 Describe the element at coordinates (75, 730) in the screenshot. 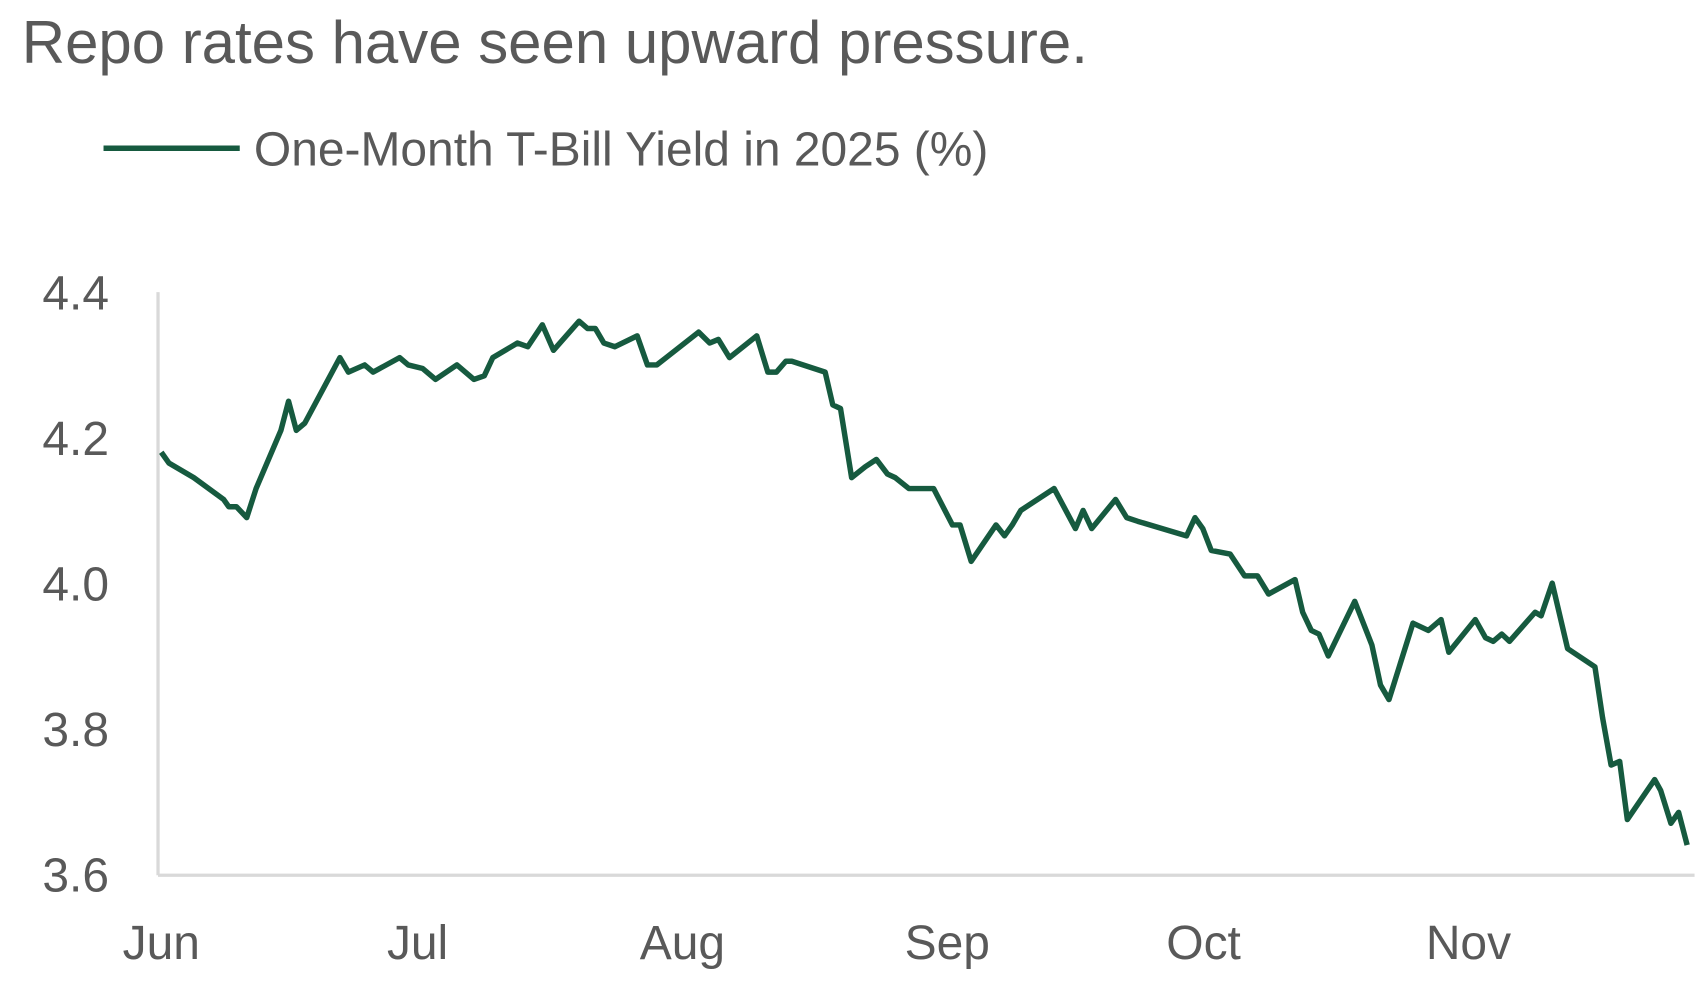

I see `y-tick-label: 3.8` at that location.